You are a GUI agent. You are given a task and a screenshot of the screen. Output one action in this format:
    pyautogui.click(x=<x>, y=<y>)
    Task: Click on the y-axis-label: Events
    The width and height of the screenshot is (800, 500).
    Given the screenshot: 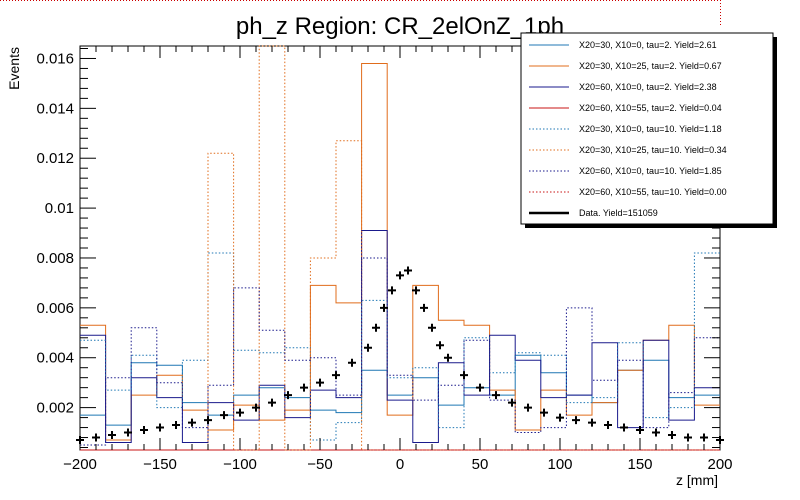 What is the action you would take?
    pyautogui.click(x=14, y=68)
    